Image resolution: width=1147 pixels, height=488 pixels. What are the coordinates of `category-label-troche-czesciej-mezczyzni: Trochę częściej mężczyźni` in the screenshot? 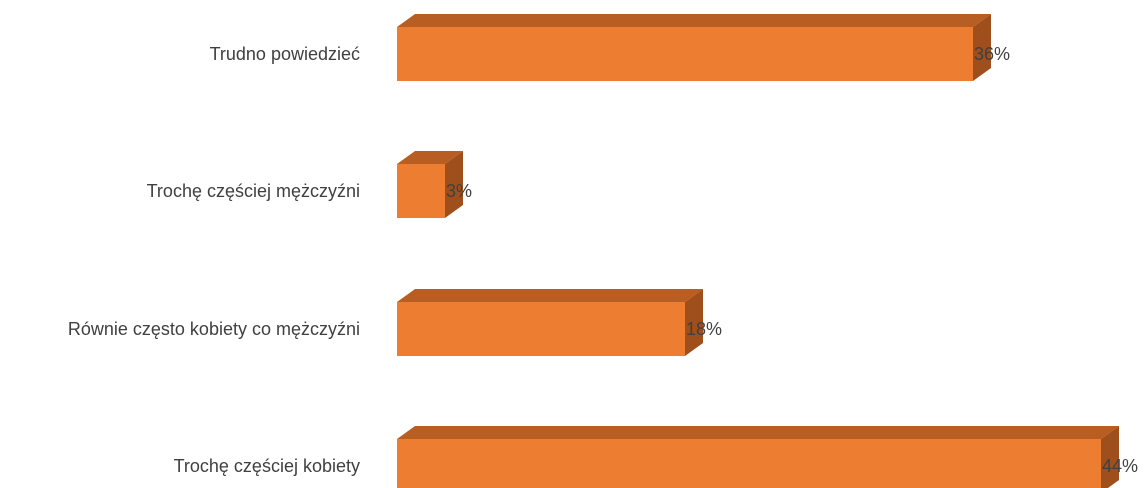 It's located at (253, 191).